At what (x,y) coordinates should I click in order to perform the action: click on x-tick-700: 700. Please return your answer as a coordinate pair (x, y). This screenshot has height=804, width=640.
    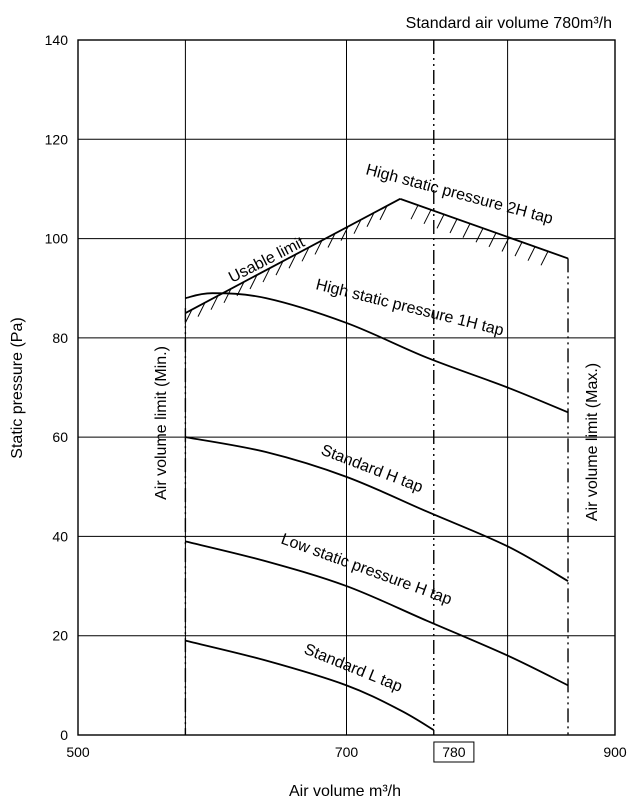
    Looking at the image, I should click on (347, 752).